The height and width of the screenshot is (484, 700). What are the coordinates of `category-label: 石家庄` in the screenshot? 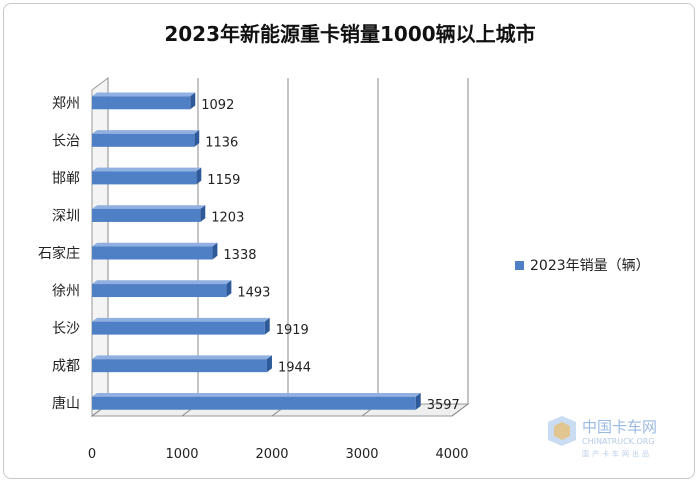 It's located at (59, 253).